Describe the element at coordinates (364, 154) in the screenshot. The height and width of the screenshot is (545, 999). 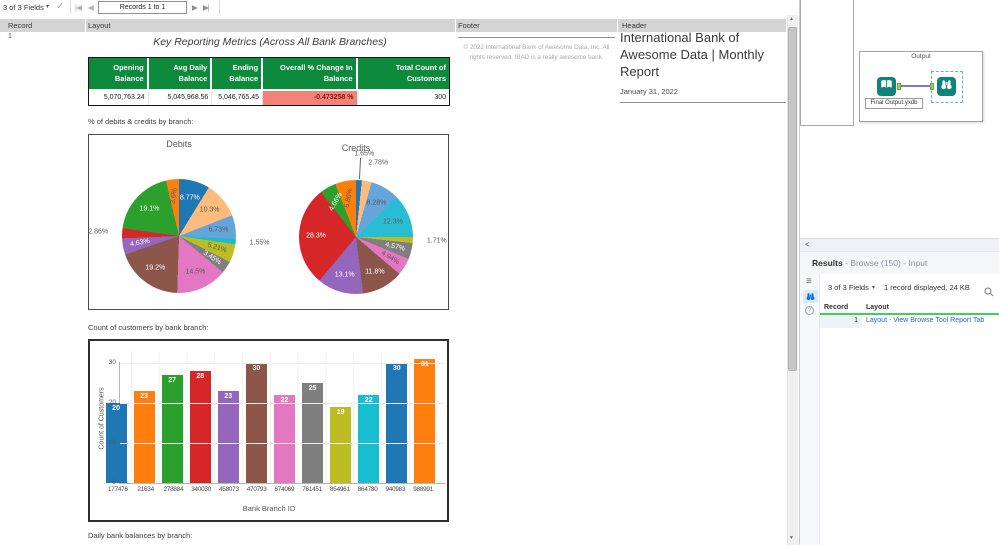
I see `pie-percent-label: 1.65%` at that location.